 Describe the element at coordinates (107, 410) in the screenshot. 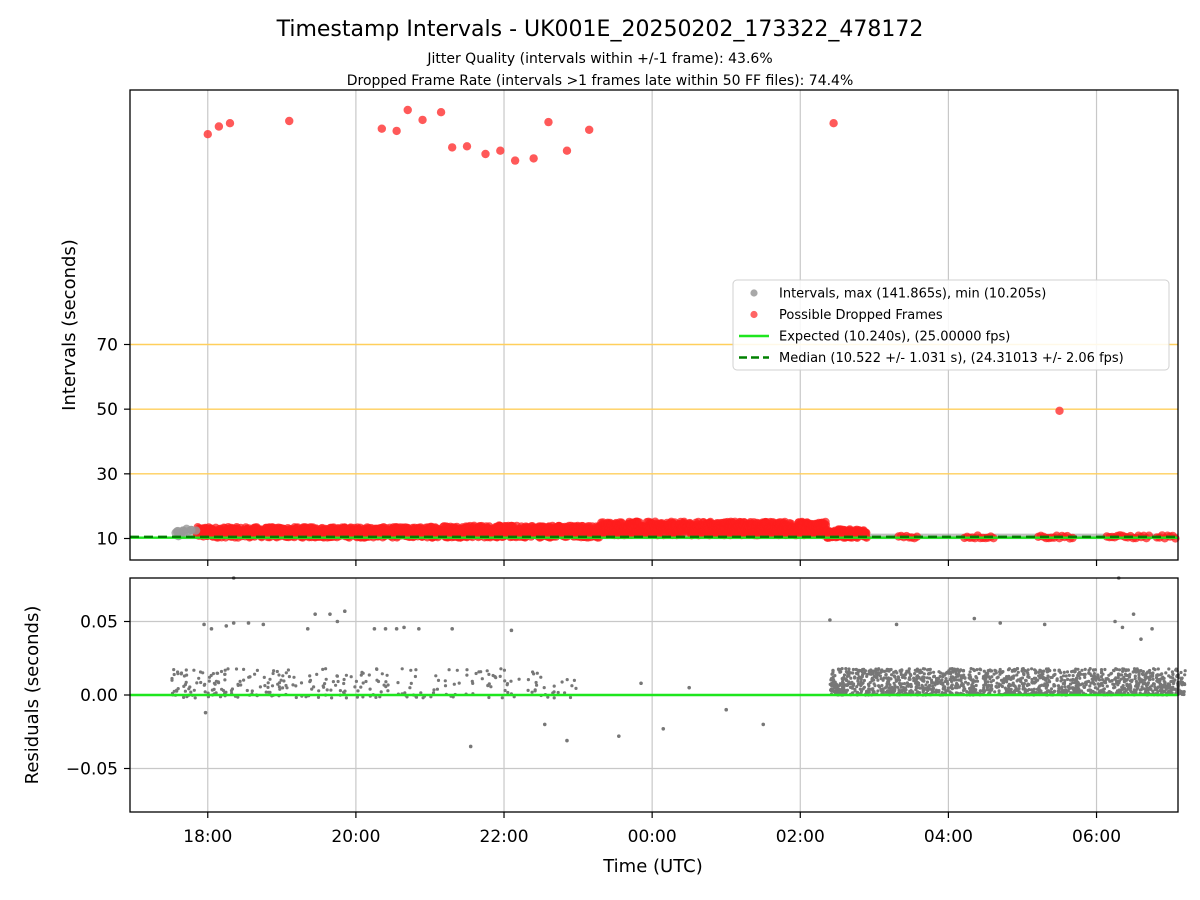

I see `top-y-tick-label: 50` at that location.